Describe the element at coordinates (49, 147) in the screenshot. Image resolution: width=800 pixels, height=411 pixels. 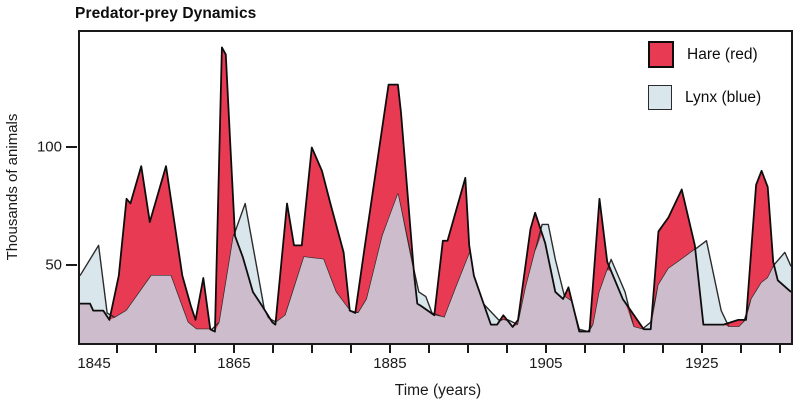
I see `y-tick-label-100: 100` at that location.